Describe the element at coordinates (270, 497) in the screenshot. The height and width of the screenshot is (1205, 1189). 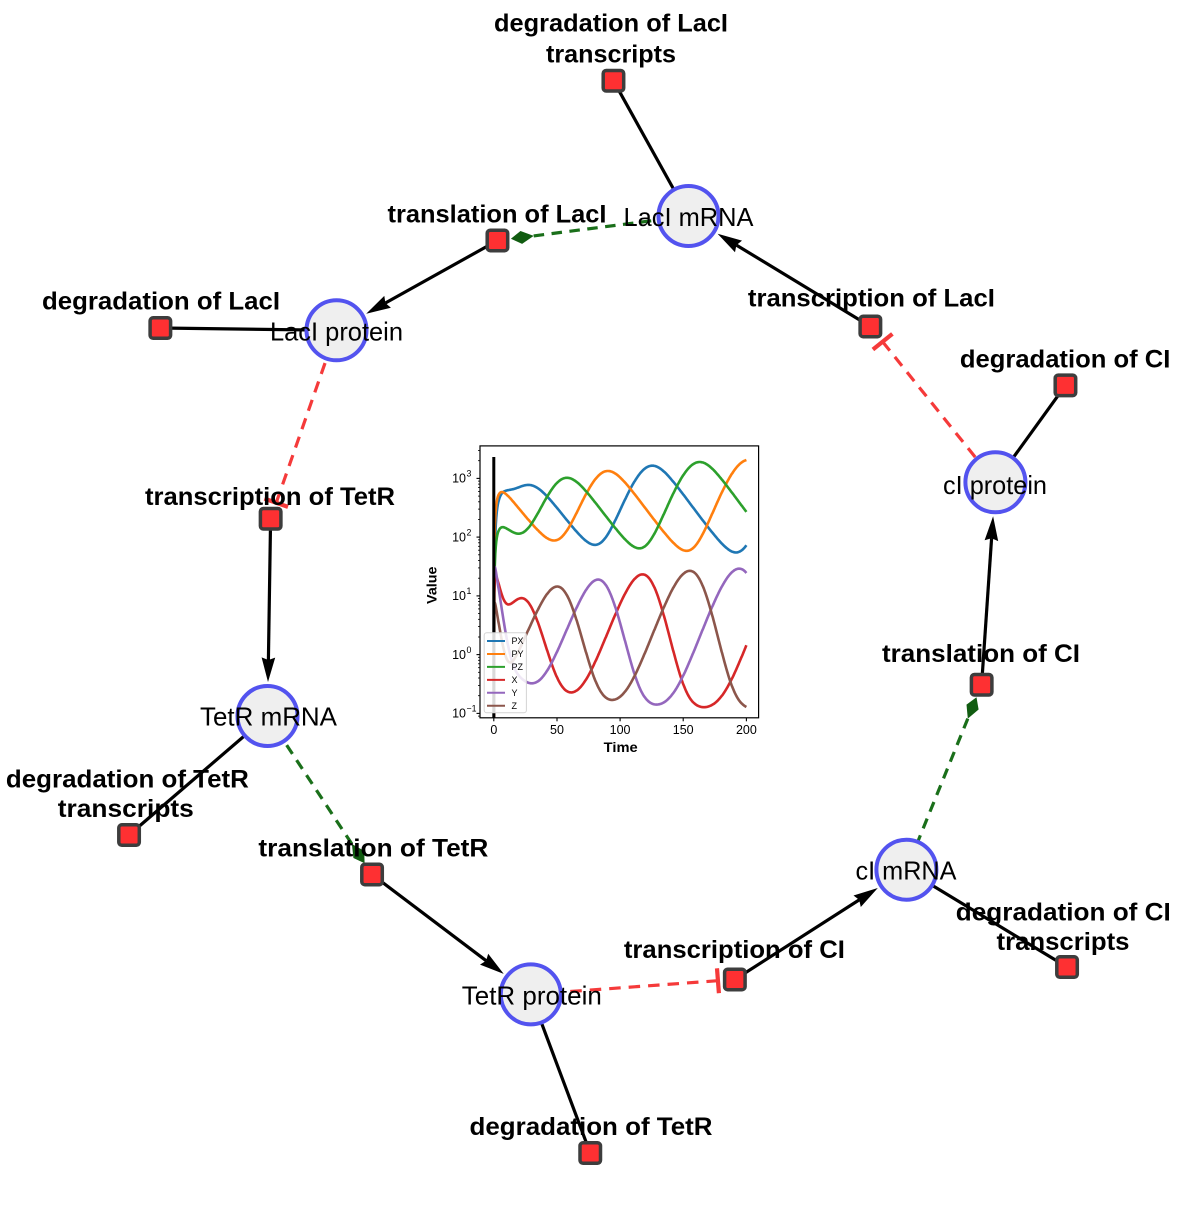
I see `svg-text: transcription of TetR` at that location.